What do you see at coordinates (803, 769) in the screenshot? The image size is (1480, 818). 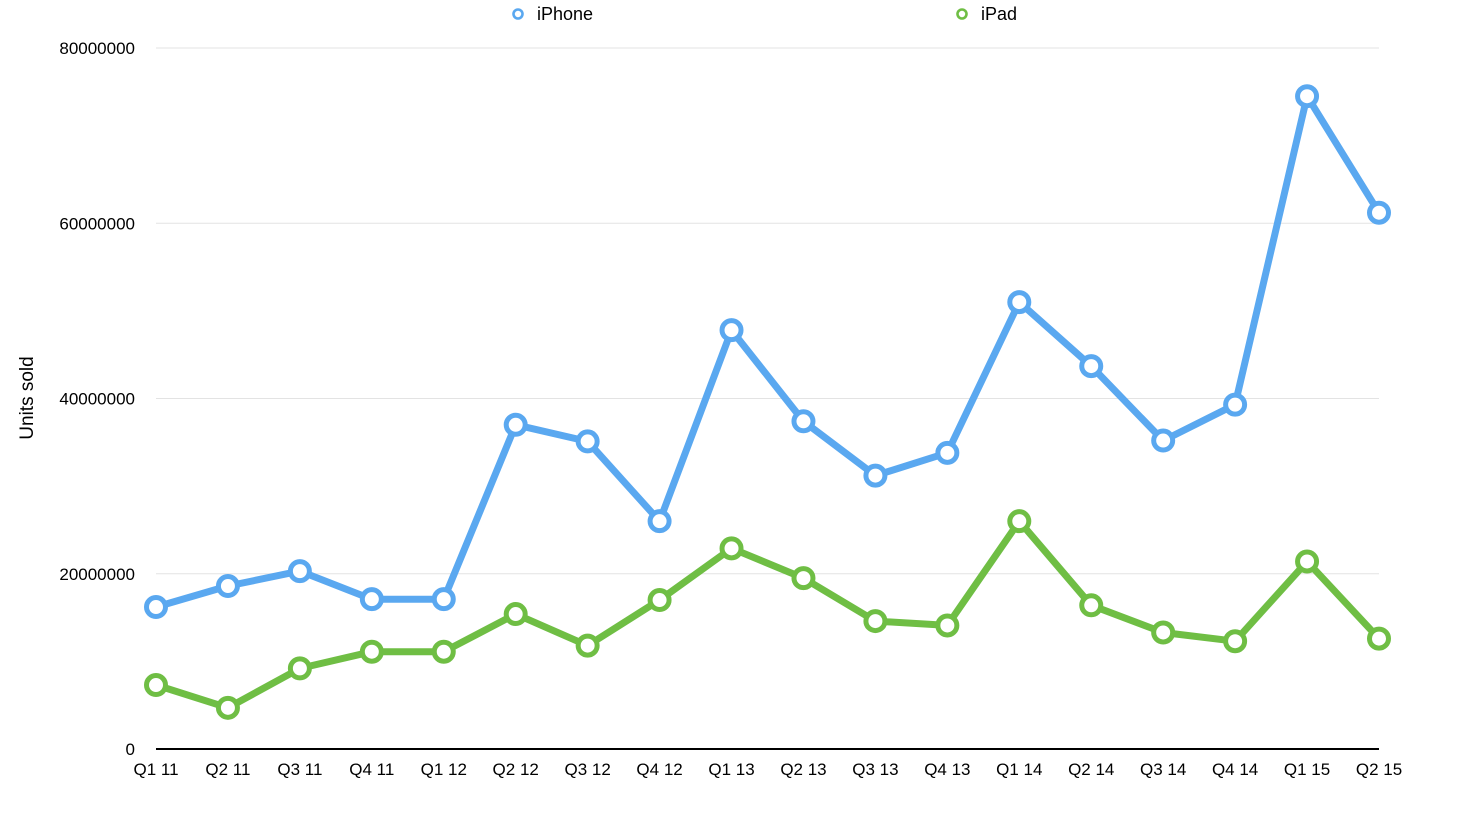 I see `x-tick-label: Q2 13` at bounding box center [803, 769].